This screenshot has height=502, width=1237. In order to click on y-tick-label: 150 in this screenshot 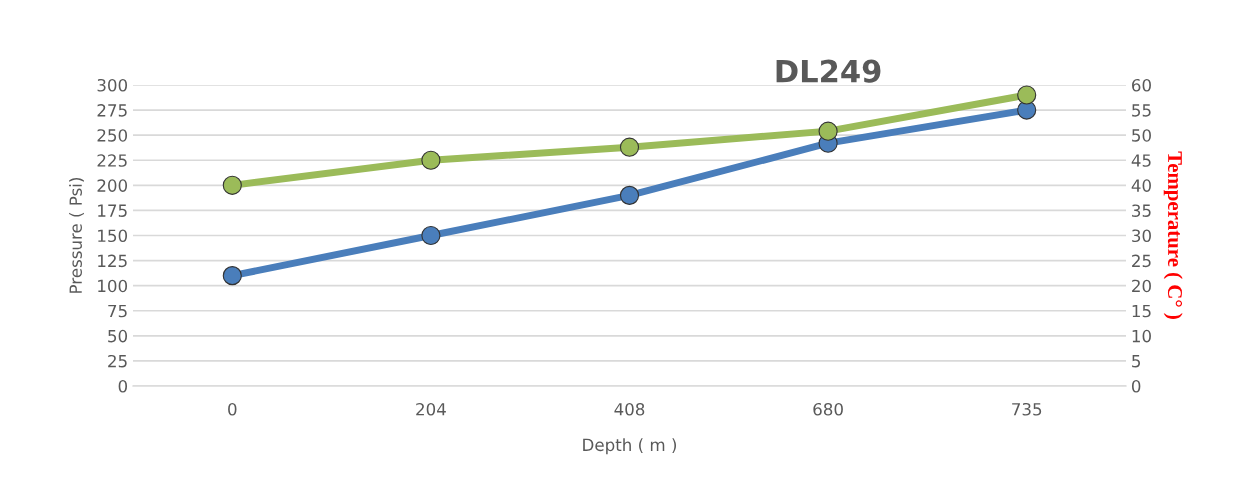, I will do `click(113, 236)`.